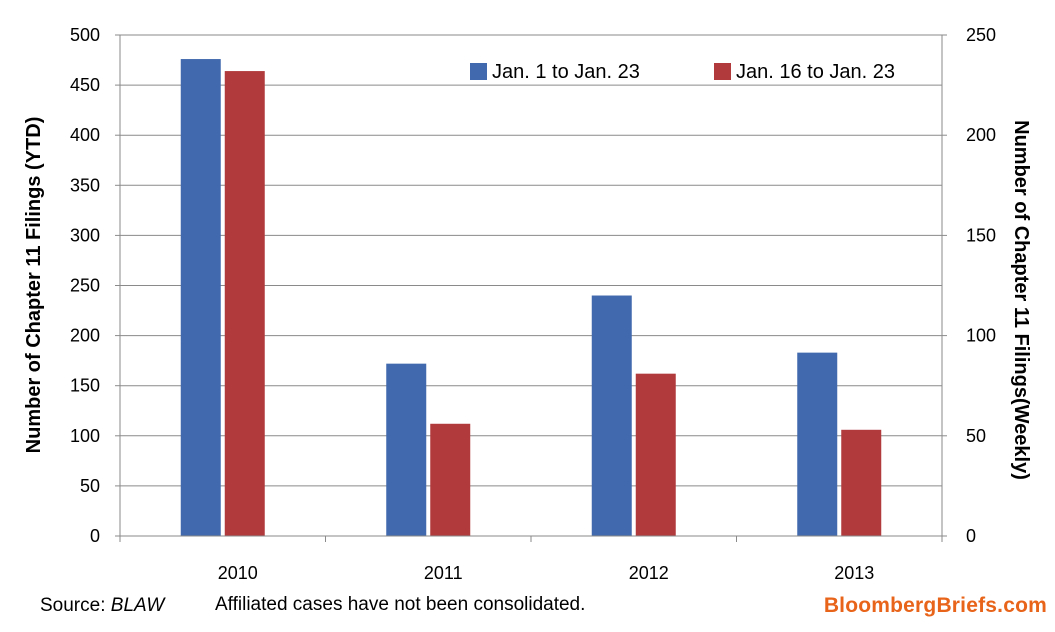 This screenshot has width=1055, height=632. What do you see at coordinates (611, 415) in the screenshot?
I see `bar-2012-ytd` at bounding box center [611, 415].